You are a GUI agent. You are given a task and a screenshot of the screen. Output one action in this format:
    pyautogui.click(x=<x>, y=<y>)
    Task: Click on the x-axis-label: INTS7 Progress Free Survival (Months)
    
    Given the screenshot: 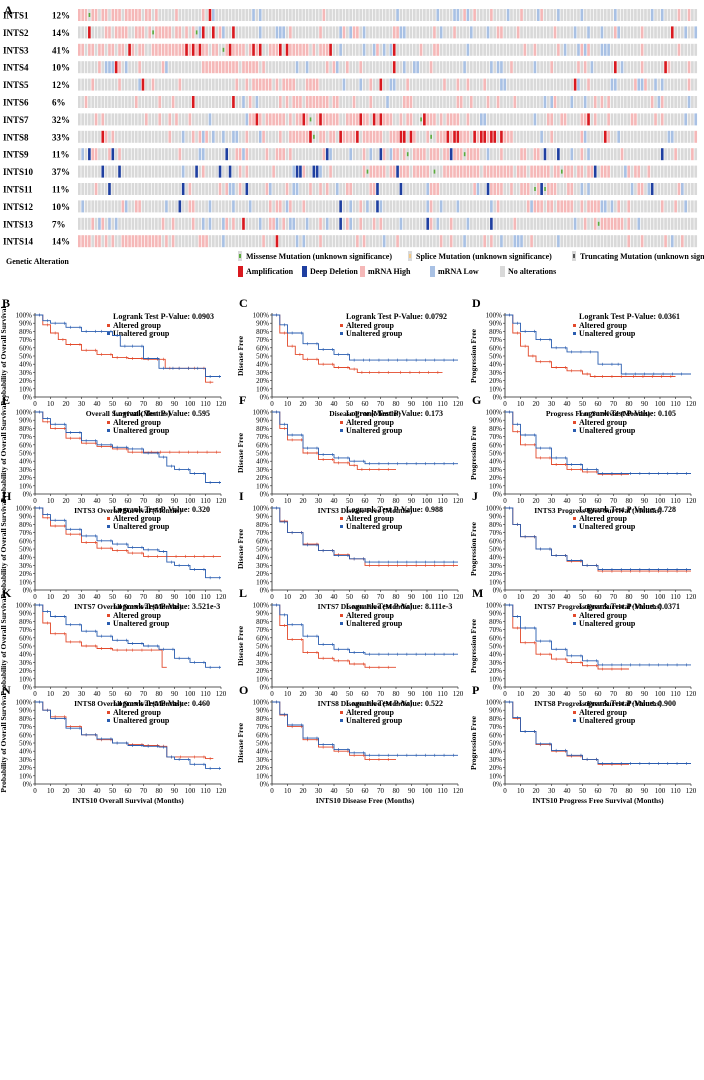 What is the action you would take?
    pyautogui.click(x=598, y=606)
    